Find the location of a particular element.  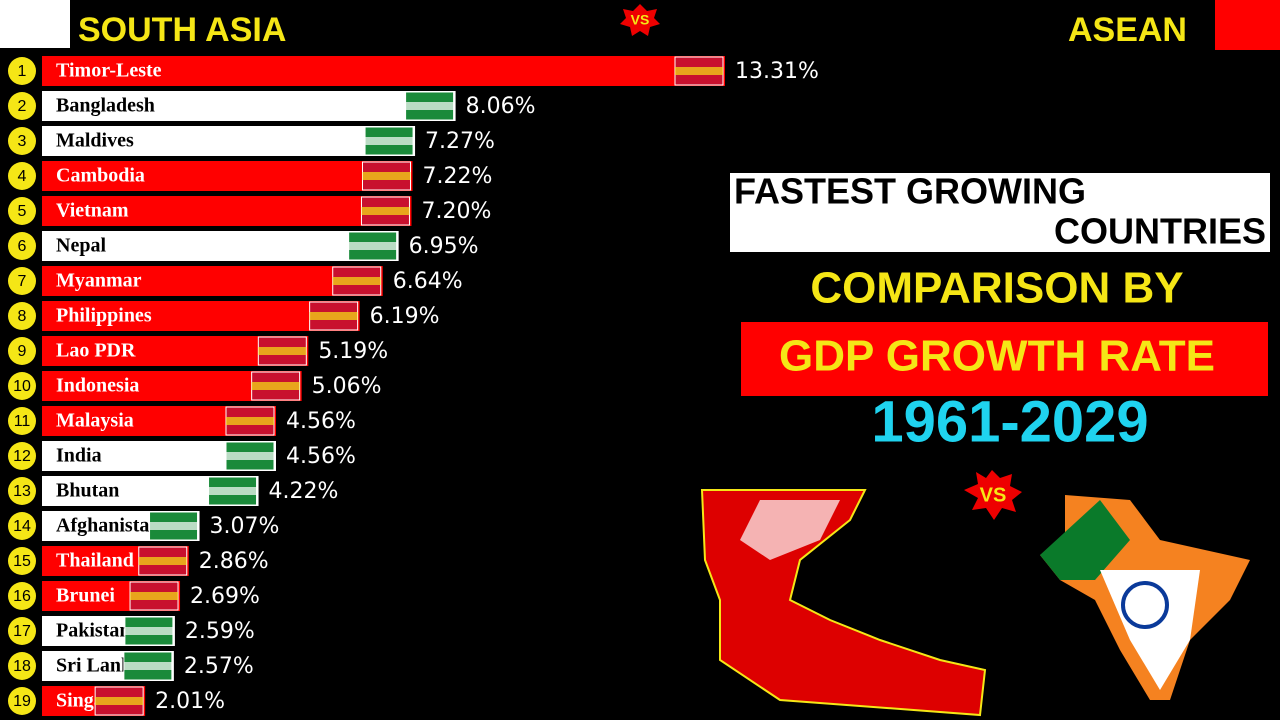

title: COUNTRIES is located at coordinates (1160, 231).